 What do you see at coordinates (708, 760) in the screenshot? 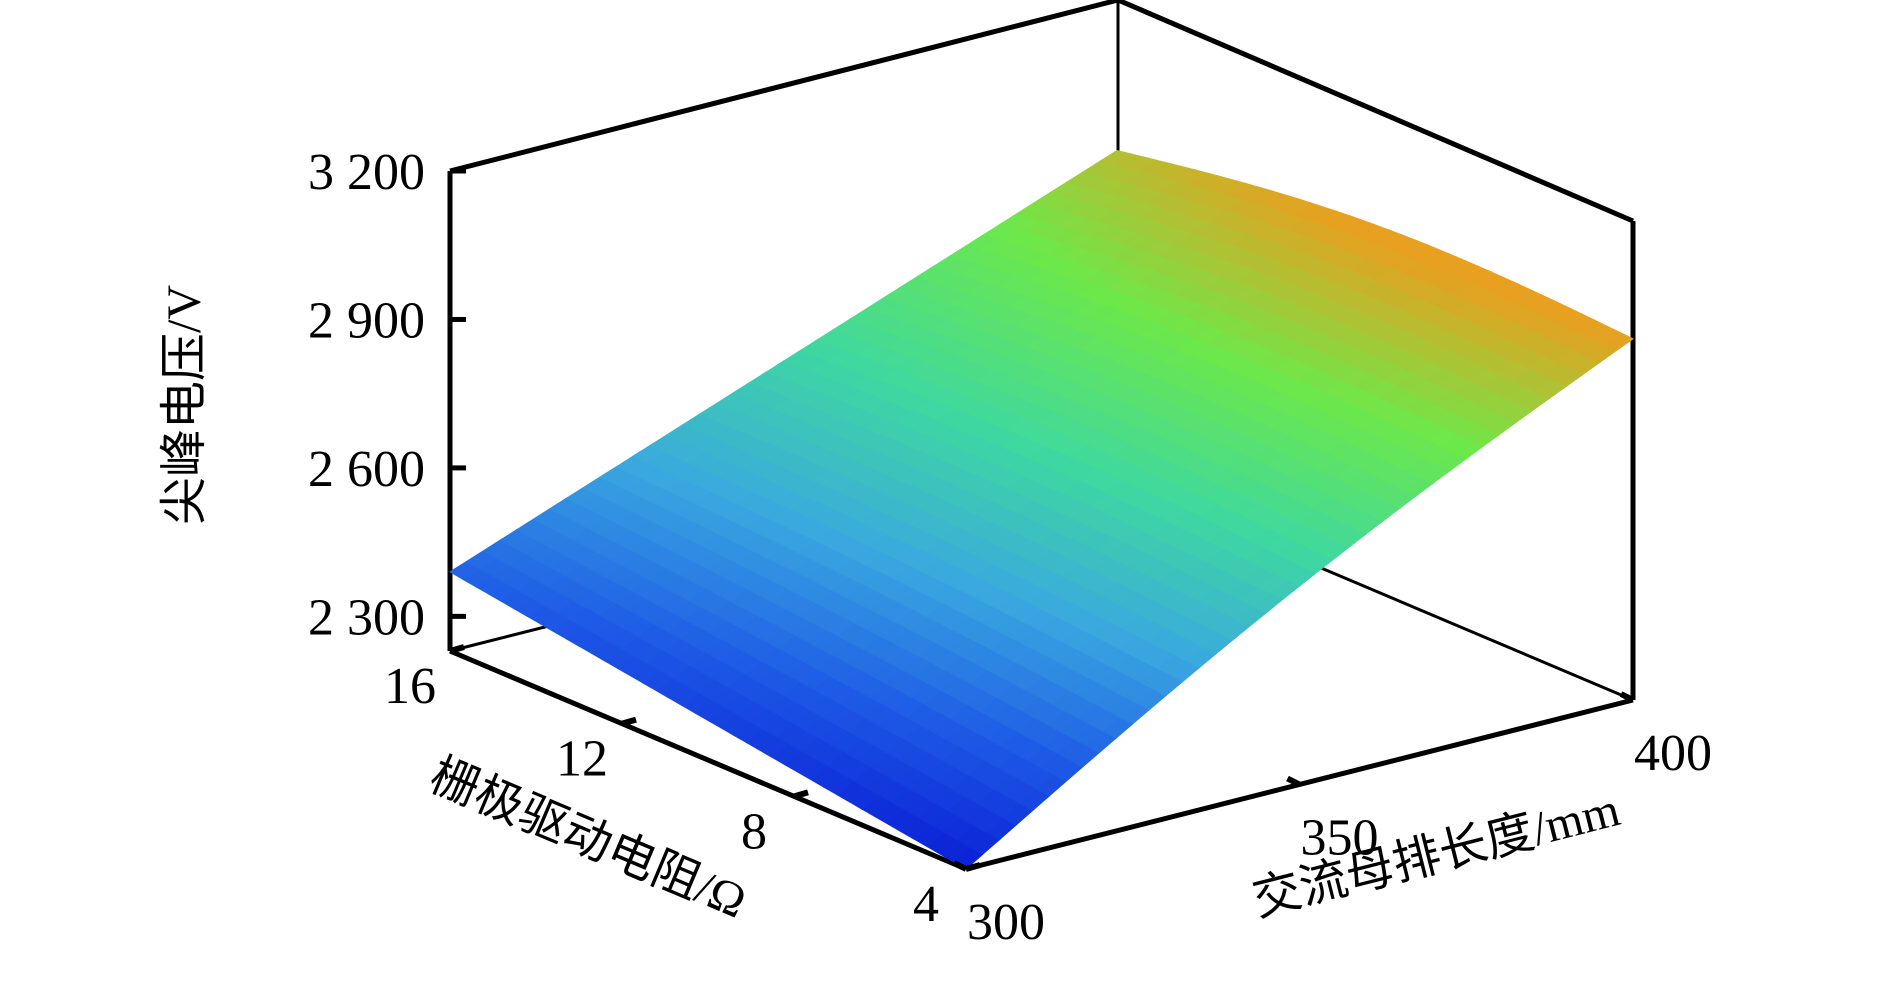
I see `floor-front-left-edge` at bounding box center [708, 760].